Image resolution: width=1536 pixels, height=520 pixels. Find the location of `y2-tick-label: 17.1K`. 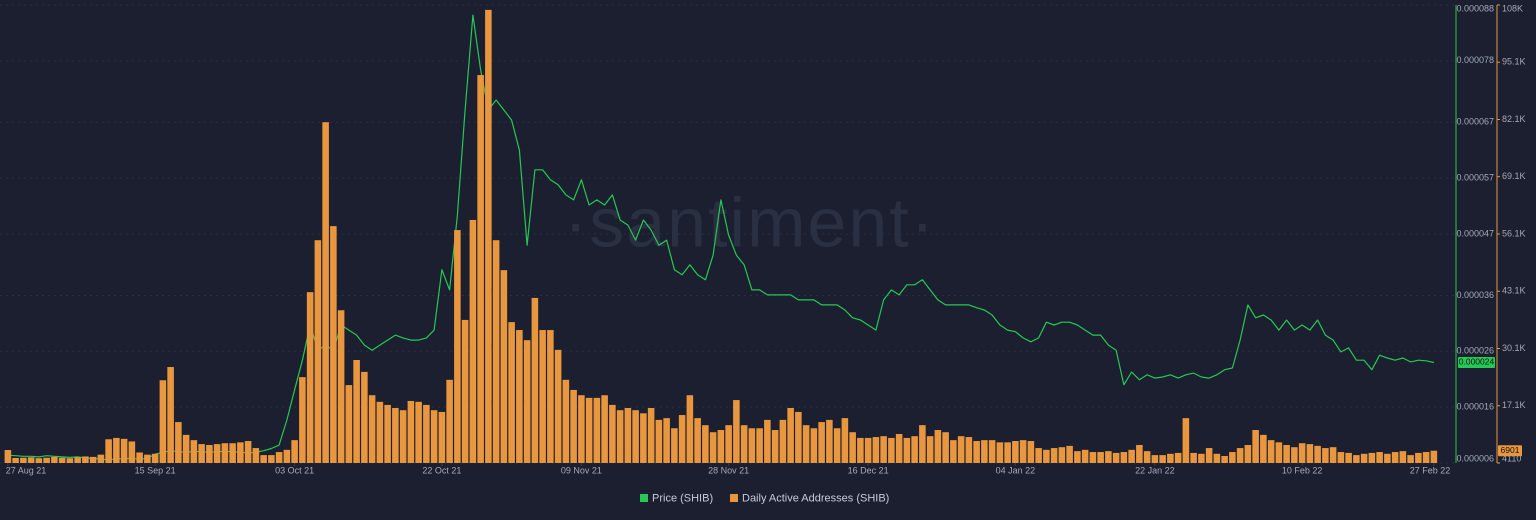

y2-tick-label: 17.1K is located at coordinates (1514, 405).